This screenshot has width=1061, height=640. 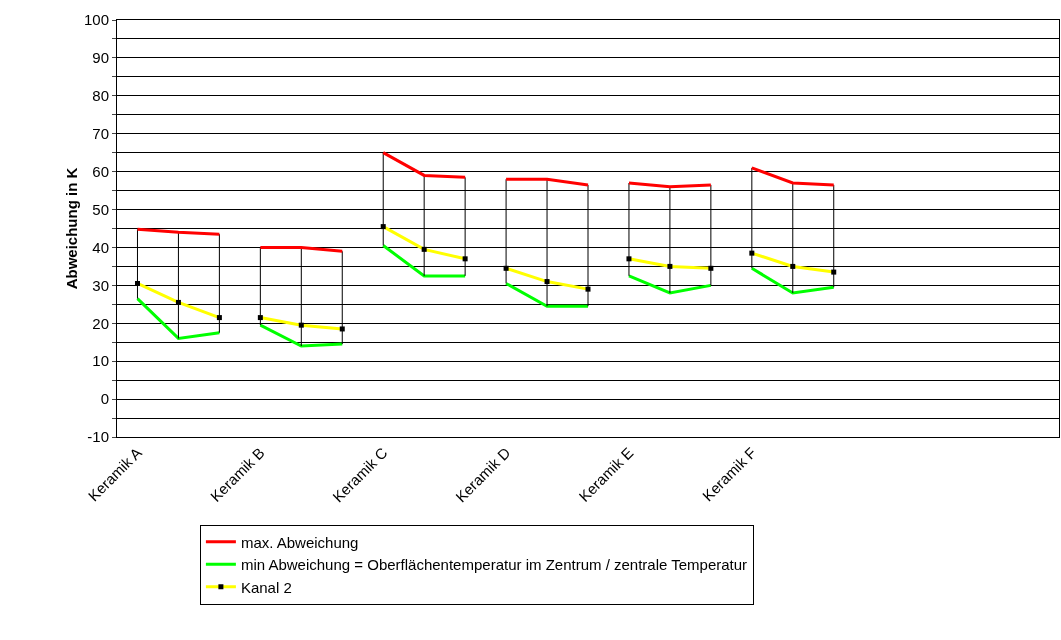 What do you see at coordinates (100, 361) in the screenshot?
I see `y-tick-label: 10` at bounding box center [100, 361].